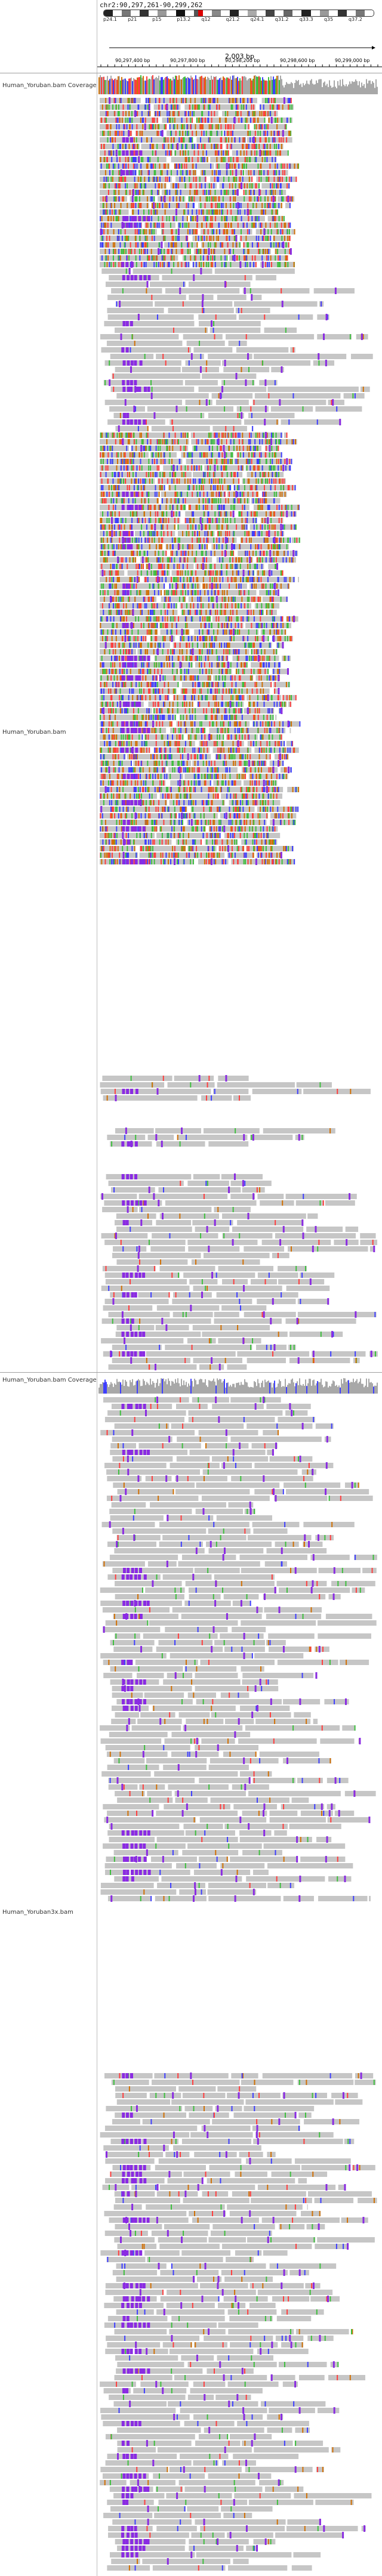 The height and width of the screenshot is (2576, 382). What do you see at coordinates (49, 86) in the screenshot?
I see `track-label-coverage-1: Human_Yoruban.bam Coverage` at bounding box center [49, 86].